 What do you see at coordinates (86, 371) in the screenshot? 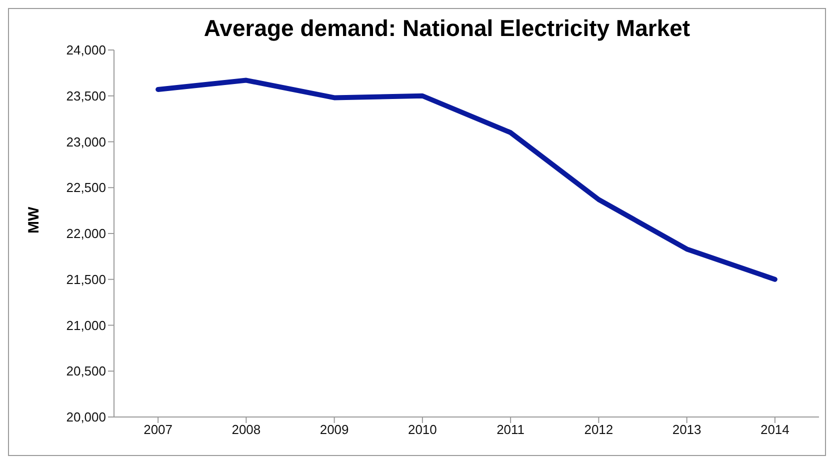
I see `y-tick-label: 20,500` at bounding box center [86, 371].